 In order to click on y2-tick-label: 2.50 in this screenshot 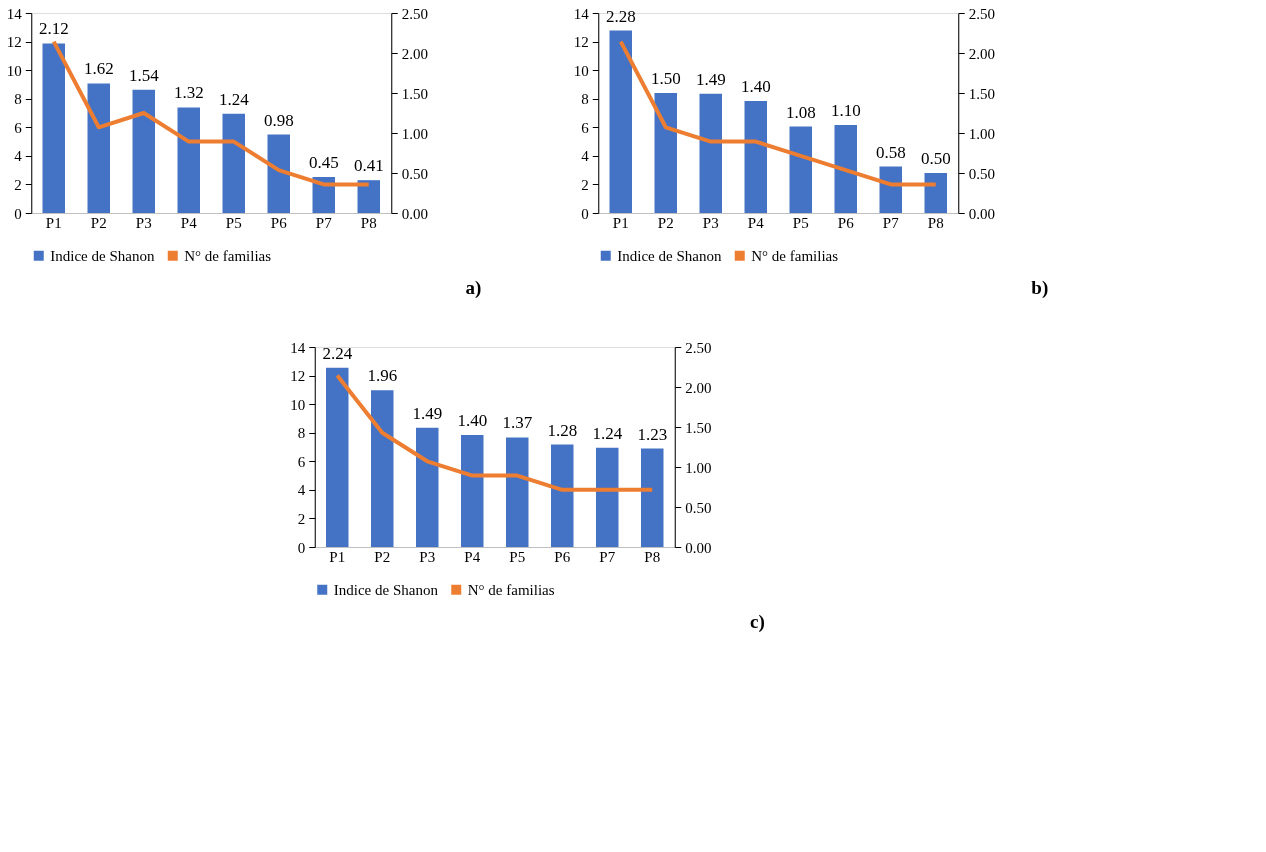, I will do `click(698, 347)`.